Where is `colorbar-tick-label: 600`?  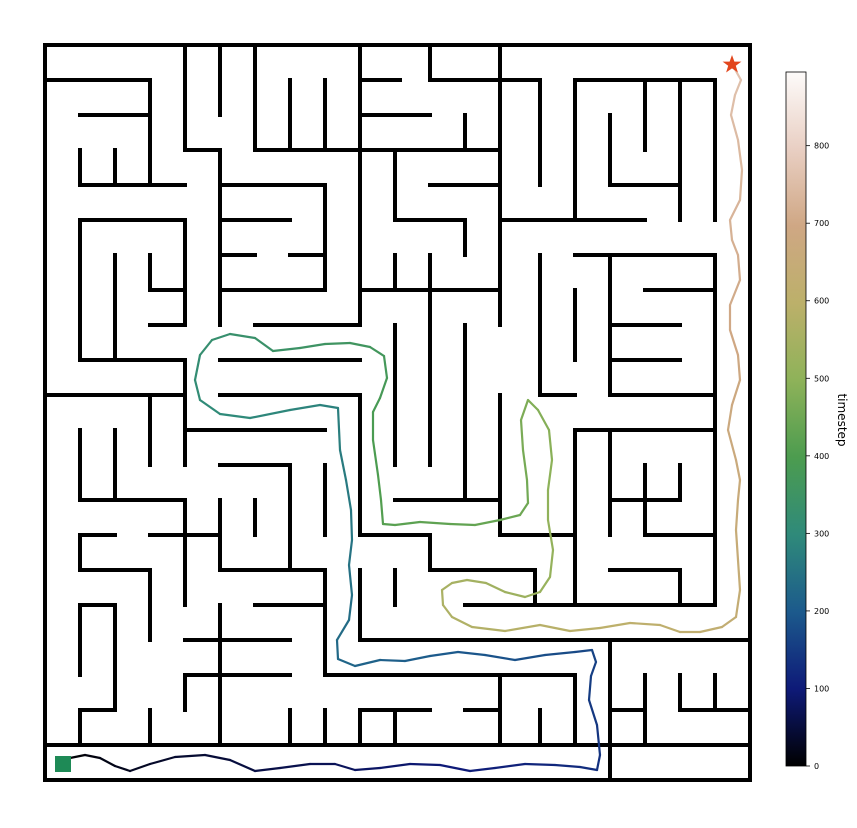
colorbar-tick-label: 600 is located at coordinates (821, 301).